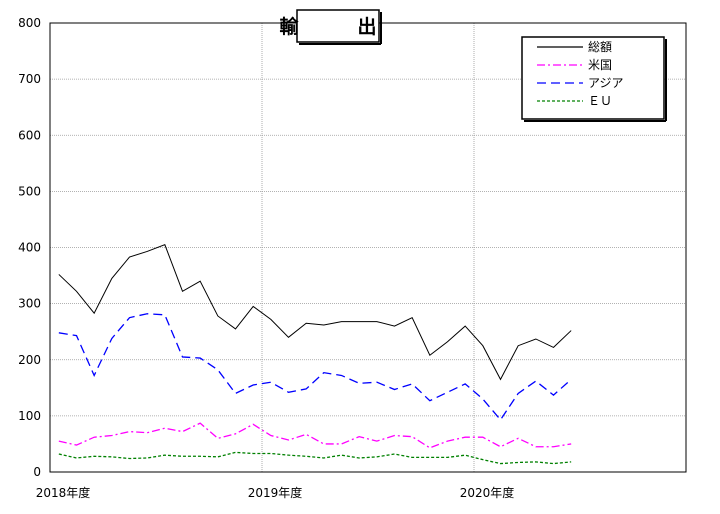  I want to click on y-tick-label: 100, so click(29, 416).